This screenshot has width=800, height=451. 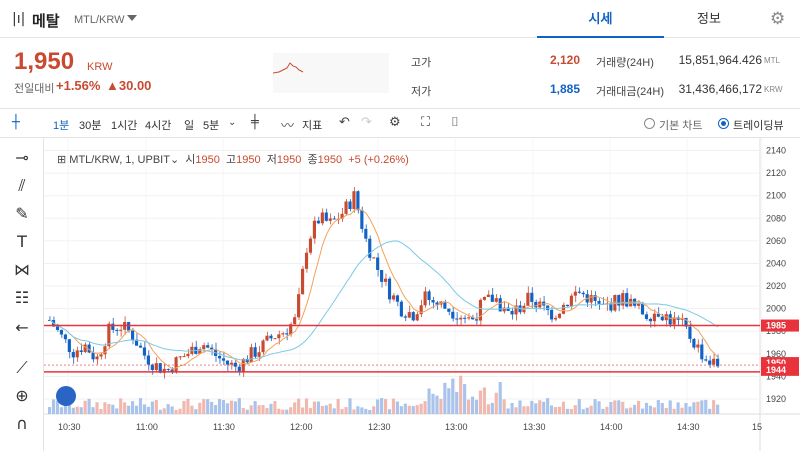 I want to click on undo-icon: ↶, so click(x=344, y=122).